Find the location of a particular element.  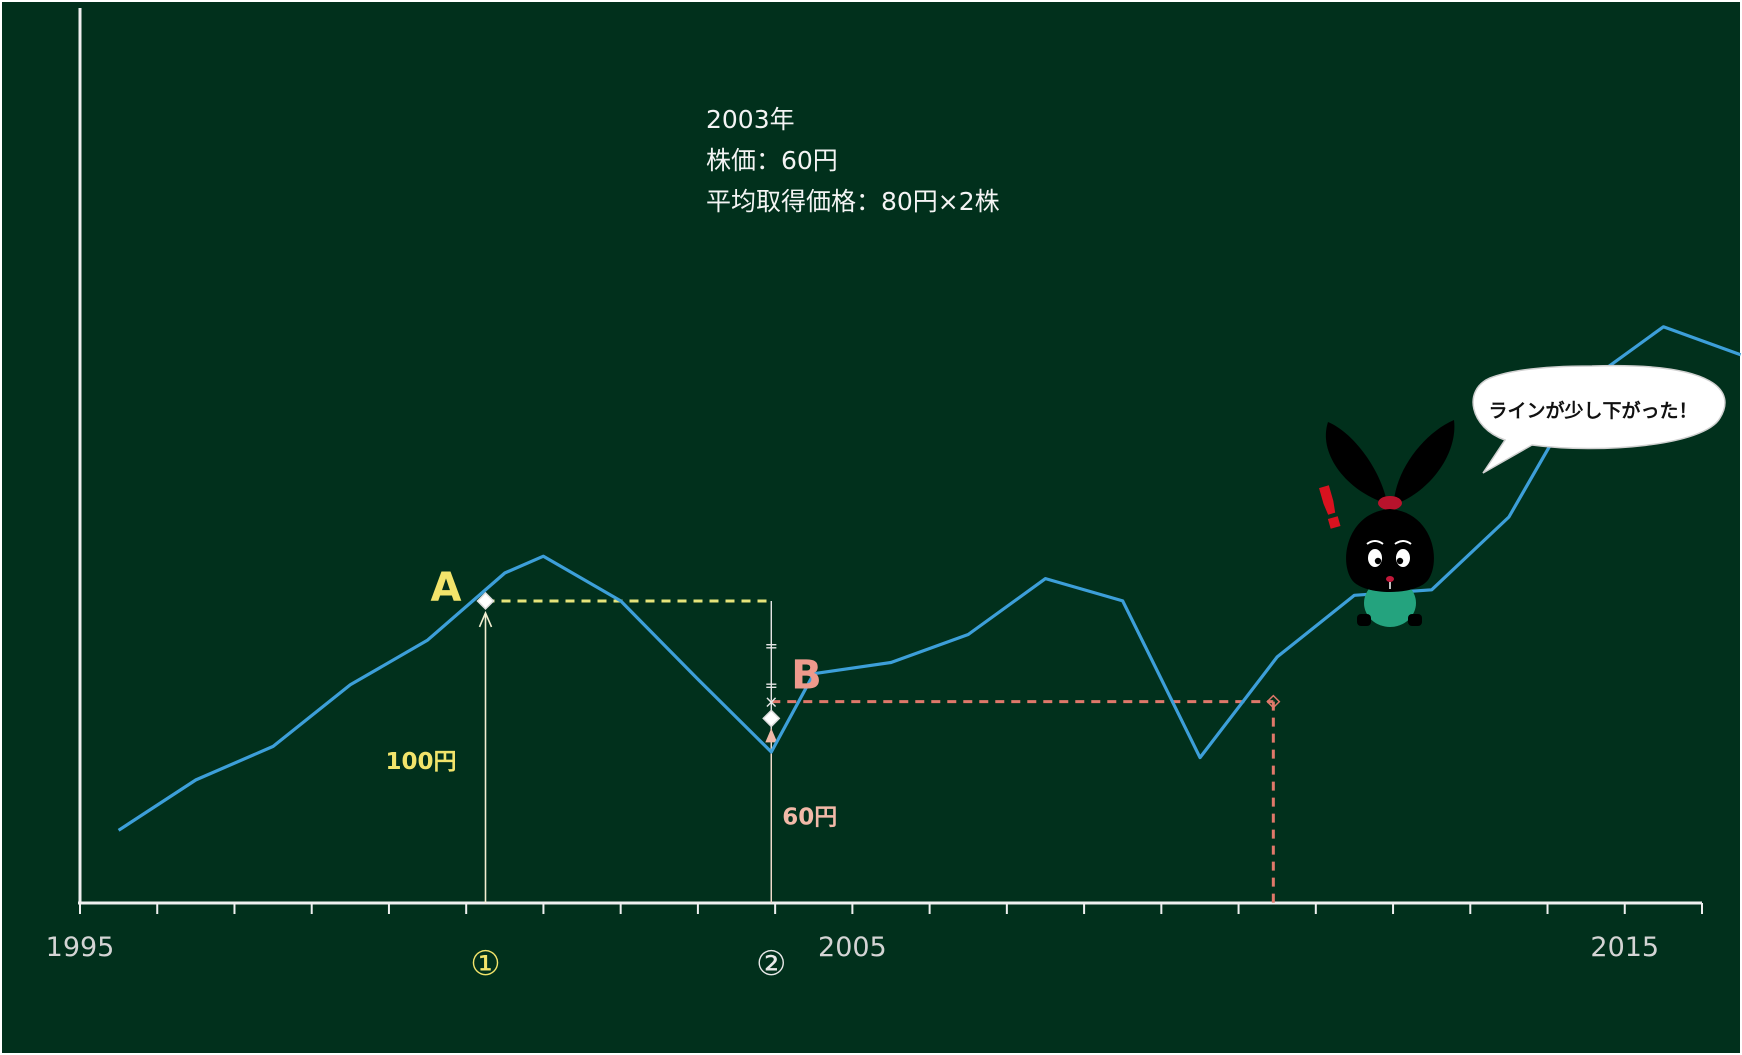

x-tick-label: 1995 is located at coordinates (80, 947).